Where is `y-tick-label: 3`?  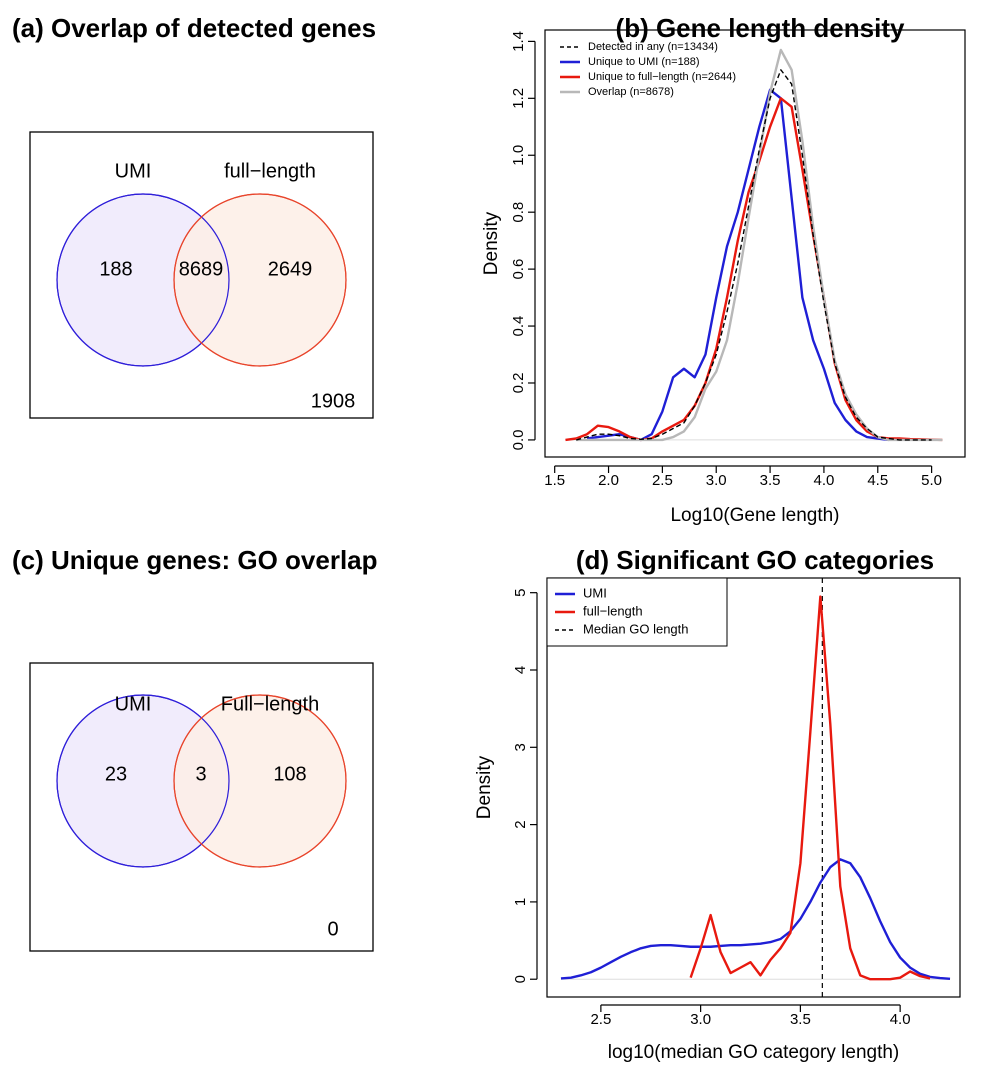 y-tick-label: 3 is located at coordinates (520, 747).